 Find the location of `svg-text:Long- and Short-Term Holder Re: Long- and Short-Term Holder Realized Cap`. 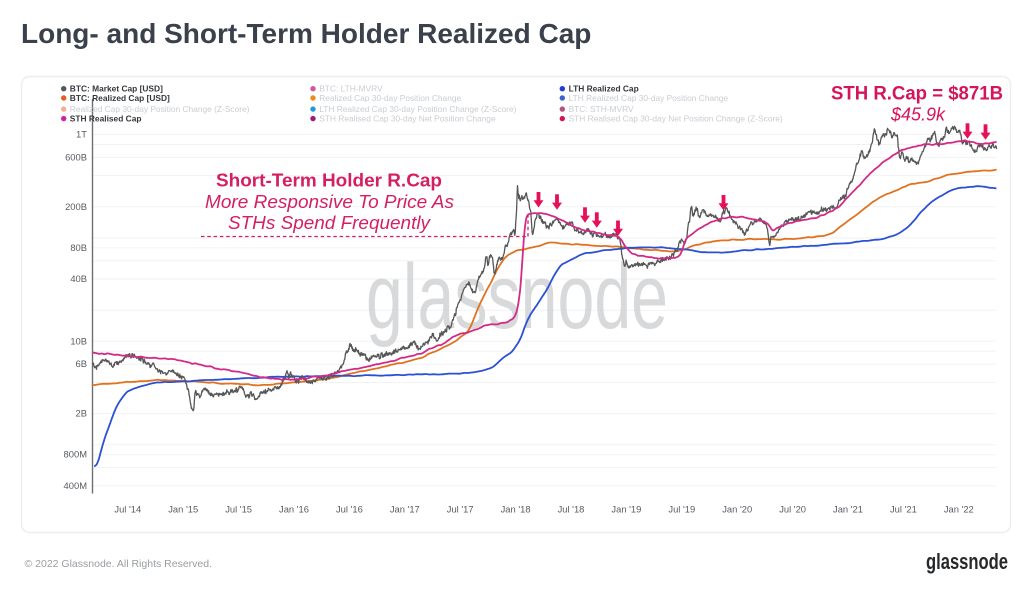

svg-text:Long- and Short-Term Holder Re: Long- and Short-Term Holder Realized Cap is located at coordinates (306, 33).